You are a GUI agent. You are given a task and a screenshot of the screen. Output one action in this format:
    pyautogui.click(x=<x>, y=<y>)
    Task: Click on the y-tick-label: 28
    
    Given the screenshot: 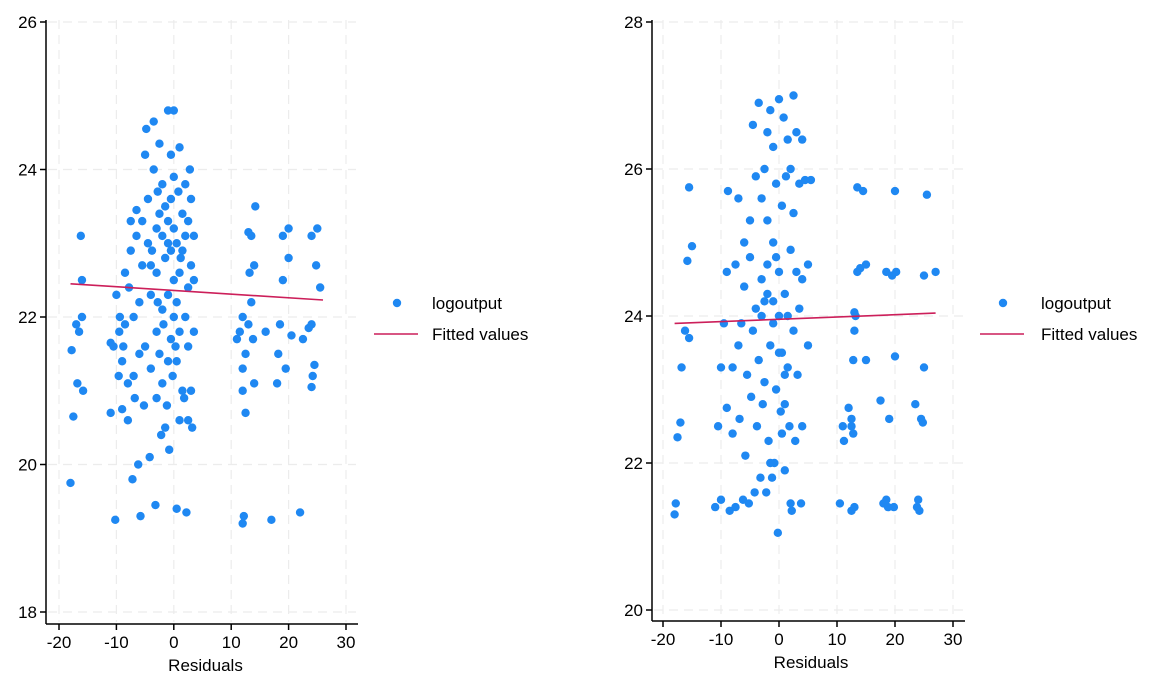 What is the action you would take?
    pyautogui.click(x=633, y=22)
    